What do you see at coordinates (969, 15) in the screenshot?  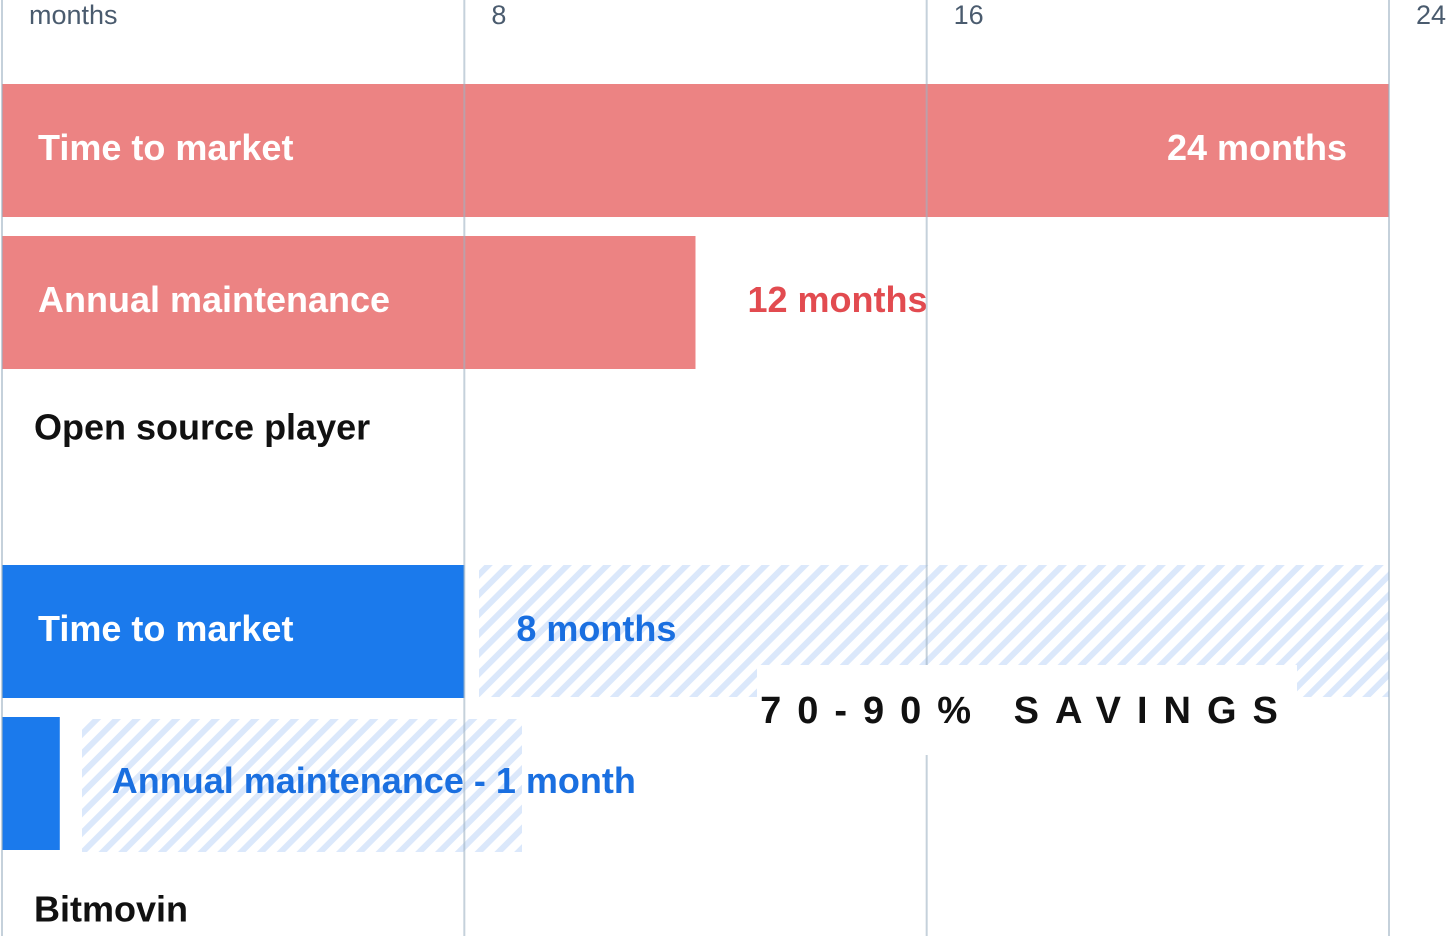 I see `x-tick-label: 16` at bounding box center [969, 15].